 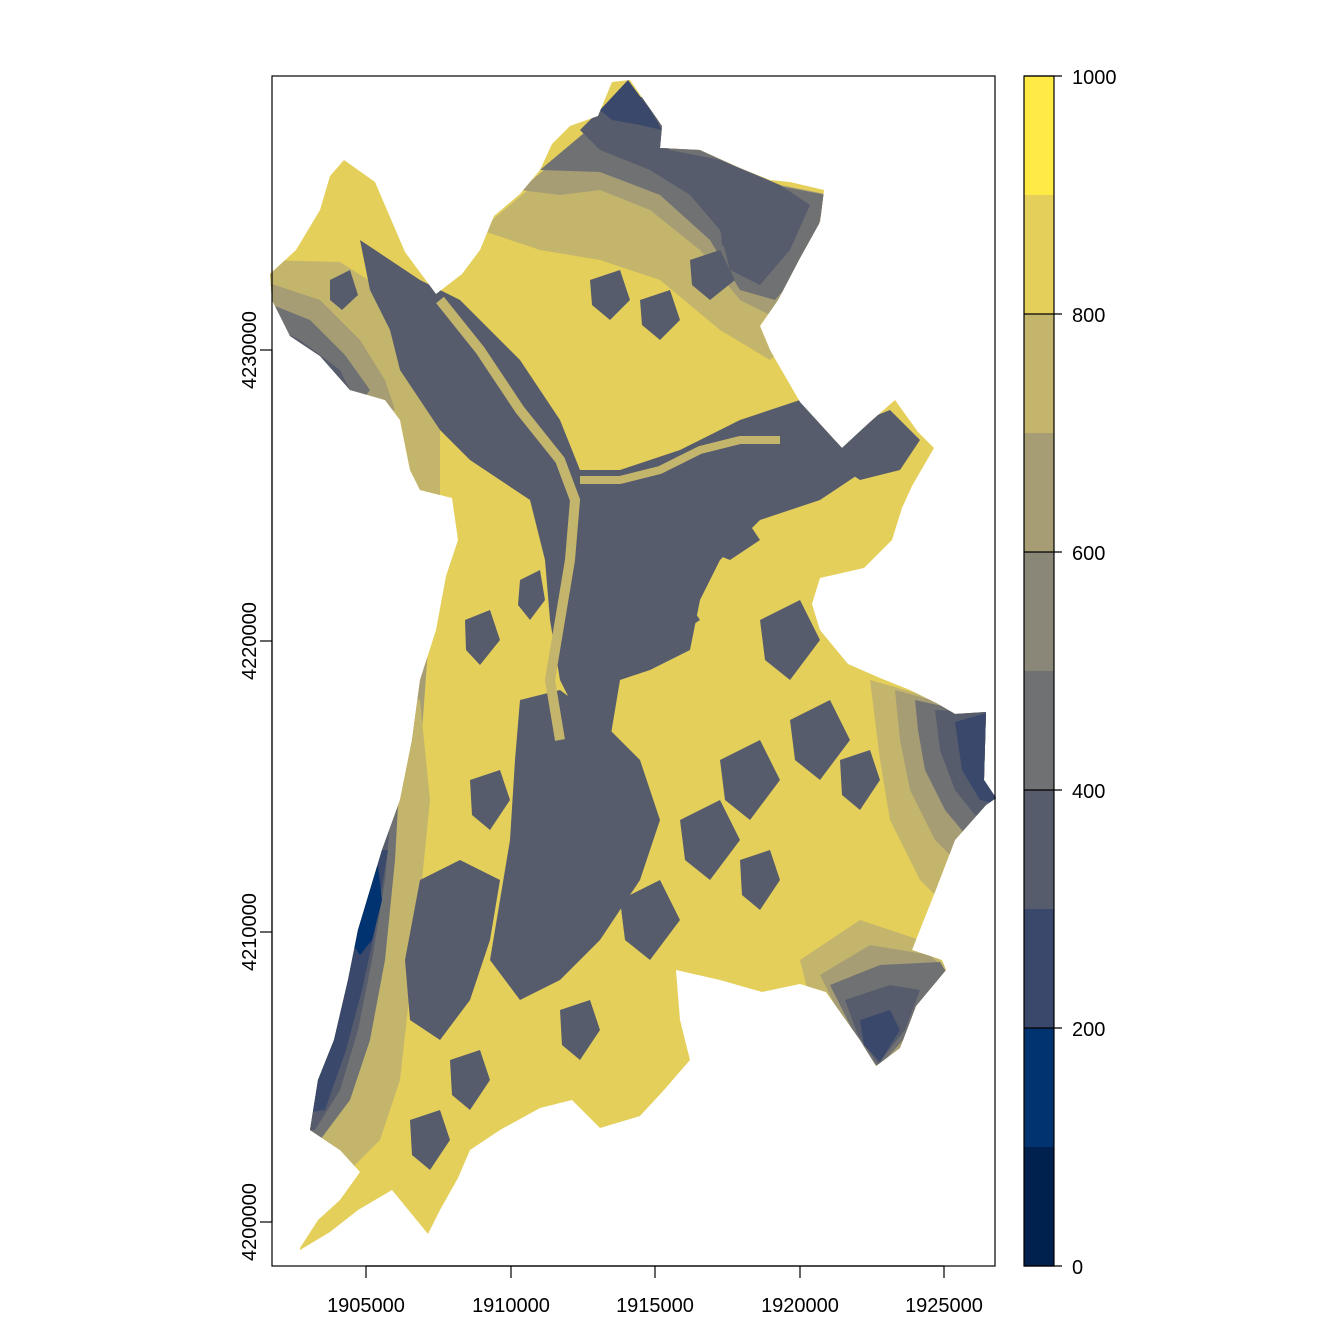 I want to click on y-tick-label: 4220000, so click(x=250, y=641).